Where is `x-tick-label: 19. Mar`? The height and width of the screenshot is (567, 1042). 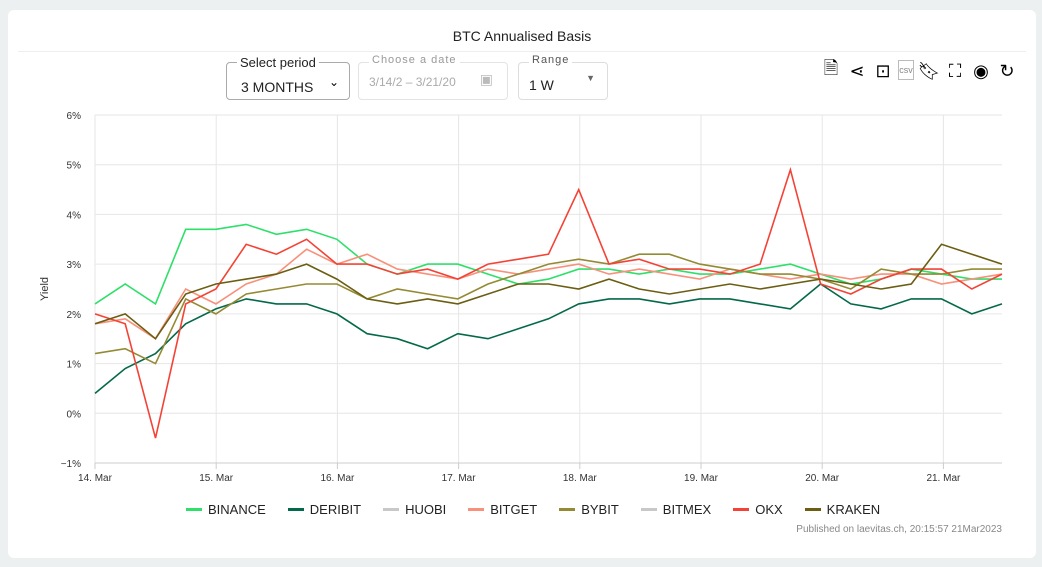 x-tick-label: 19. Mar is located at coordinates (701, 478).